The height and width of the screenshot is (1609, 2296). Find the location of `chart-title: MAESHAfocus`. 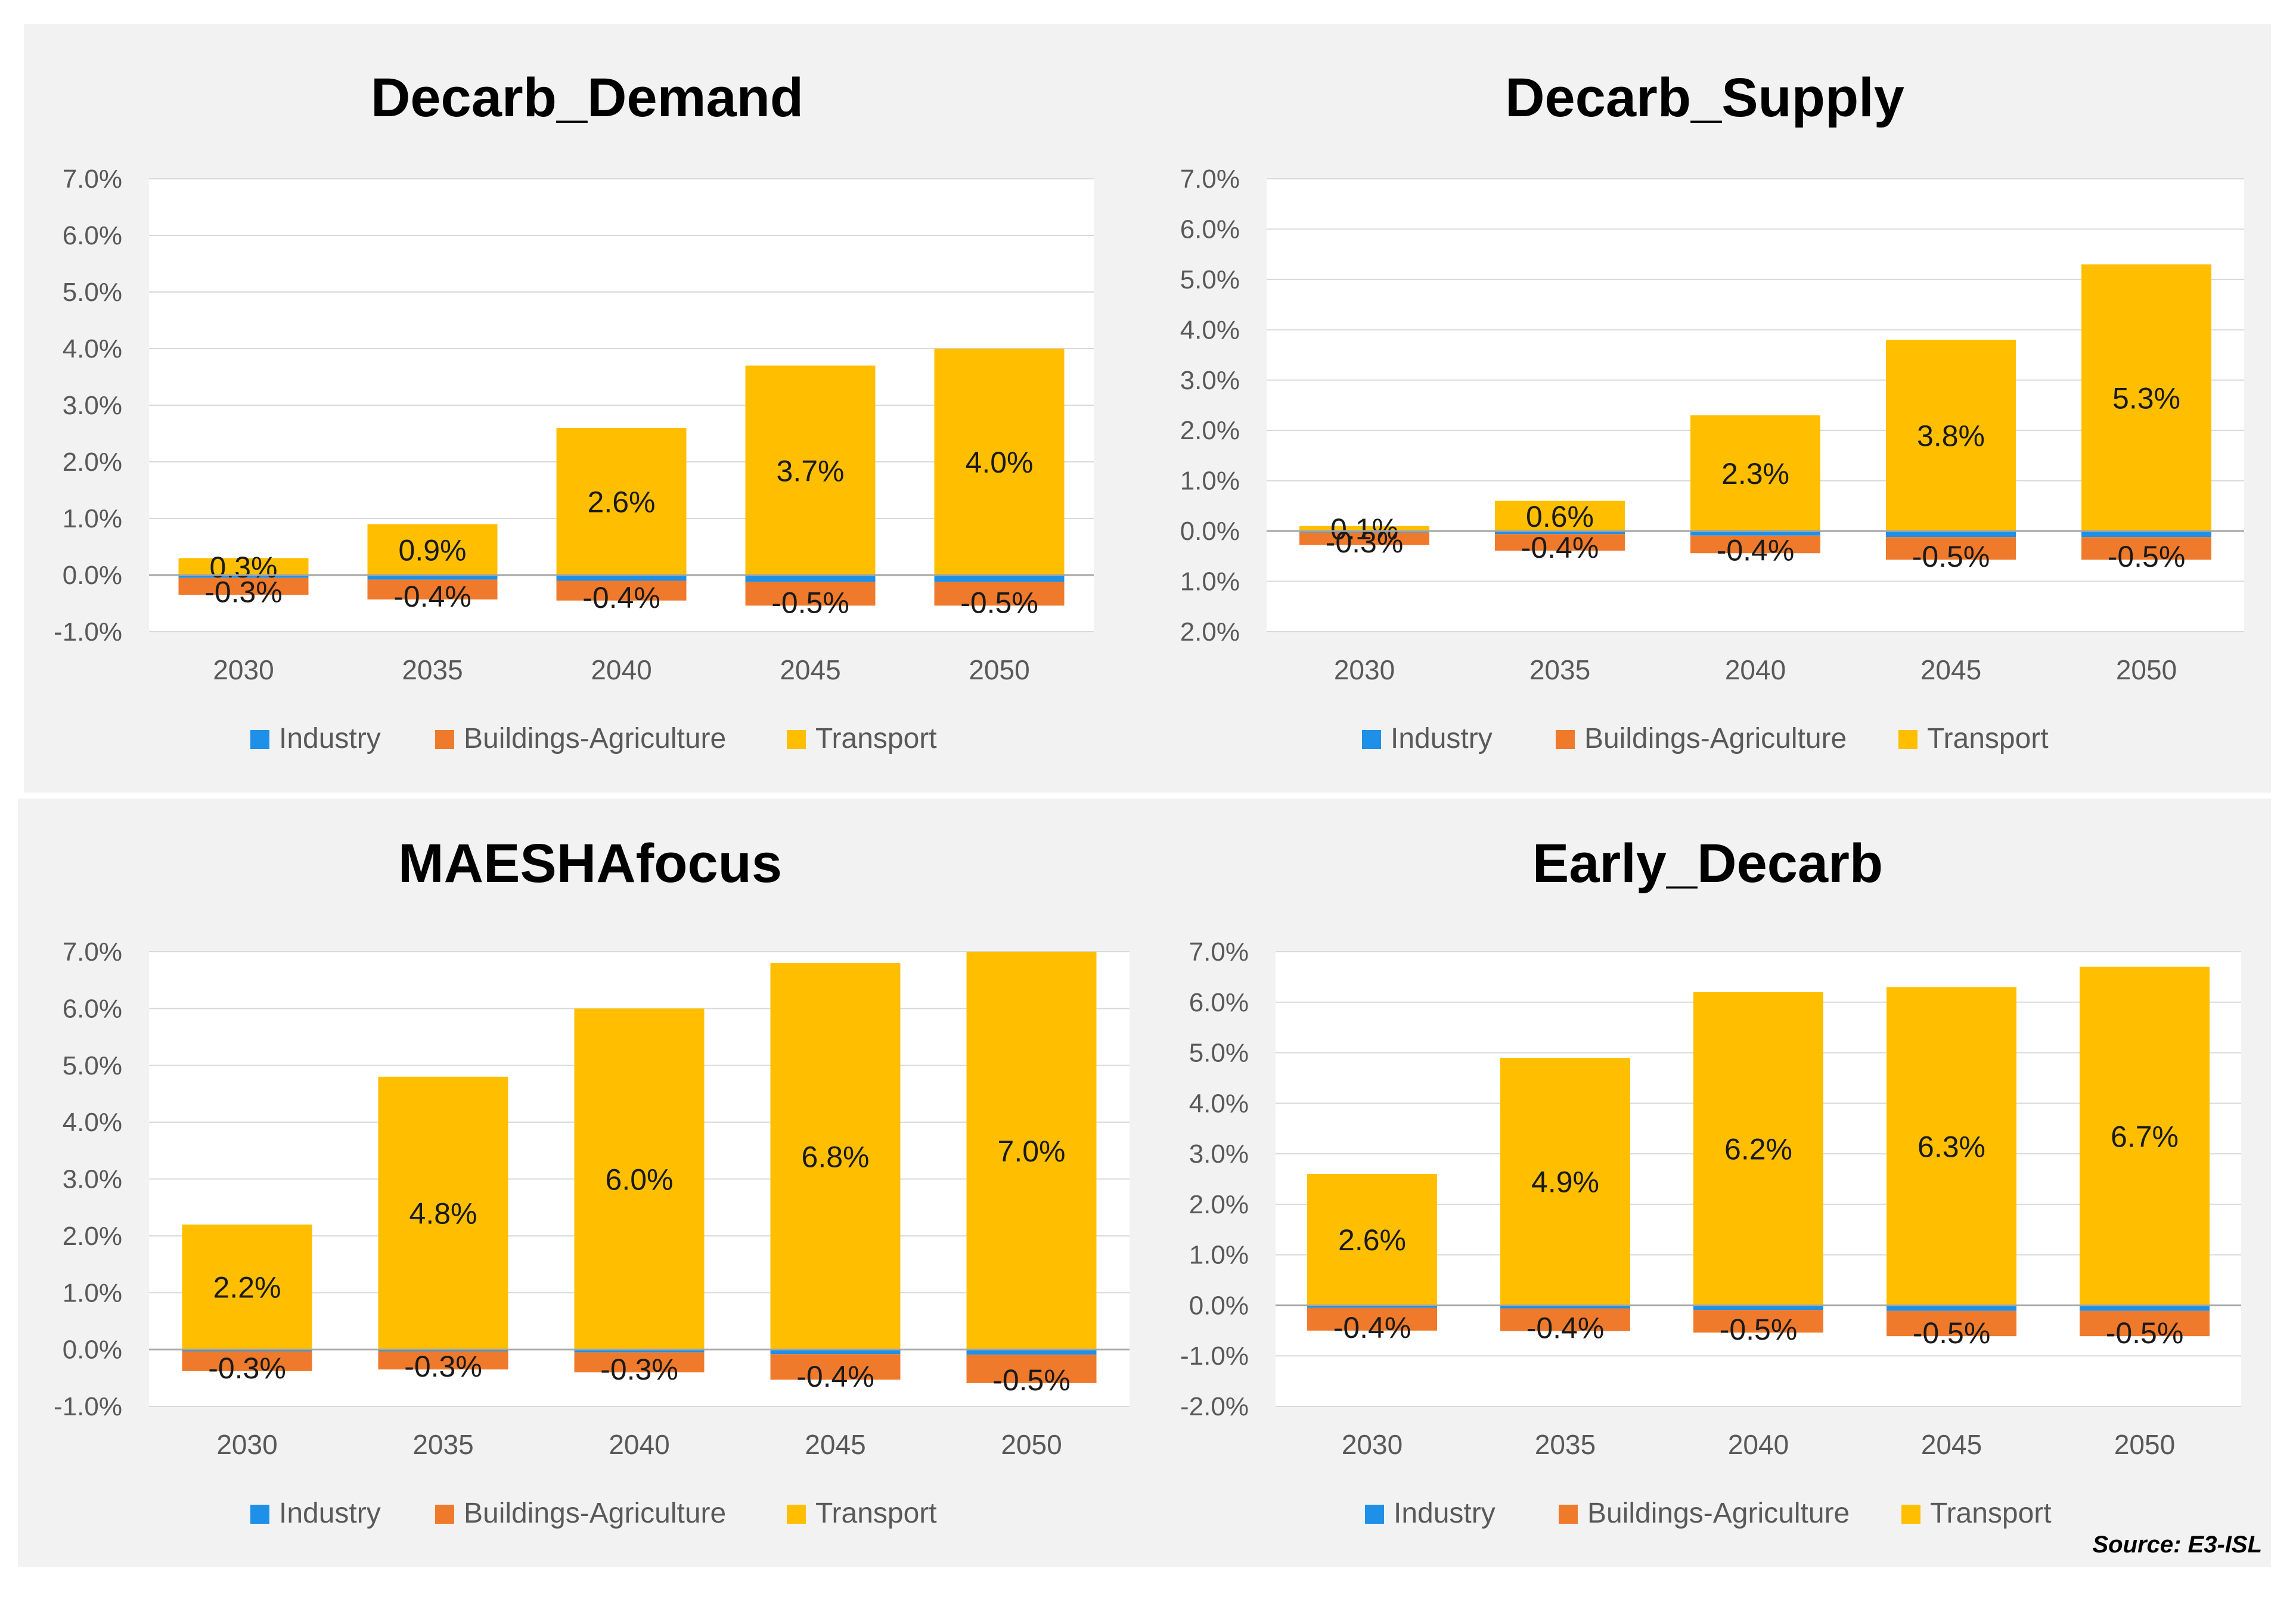

chart-title: MAESHAfocus is located at coordinates (590, 864).